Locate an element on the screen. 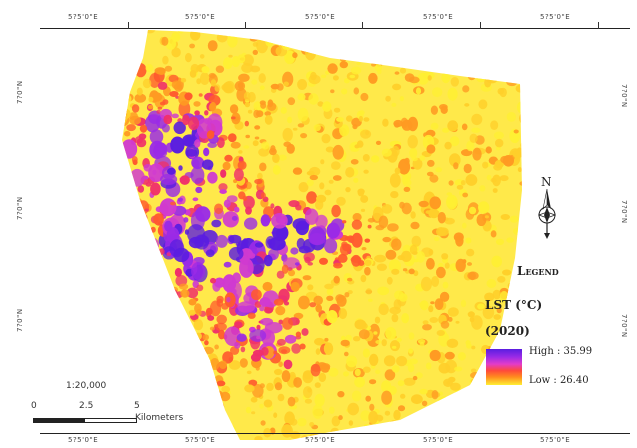  top-coord-label: 5?5'0"E is located at coordinates (200, 17).